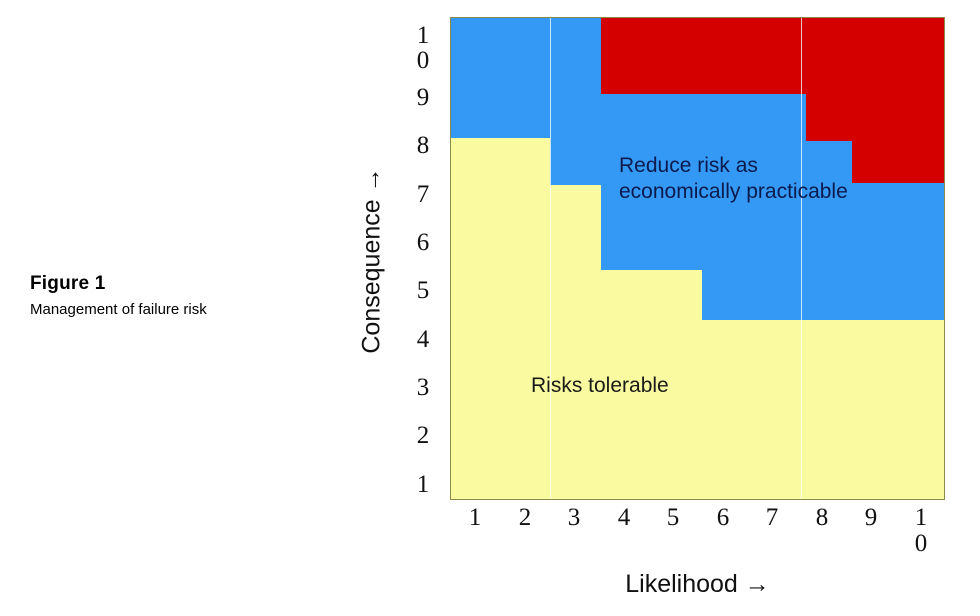  I want to click on x-axis-tick: 4, so click(624, 517).